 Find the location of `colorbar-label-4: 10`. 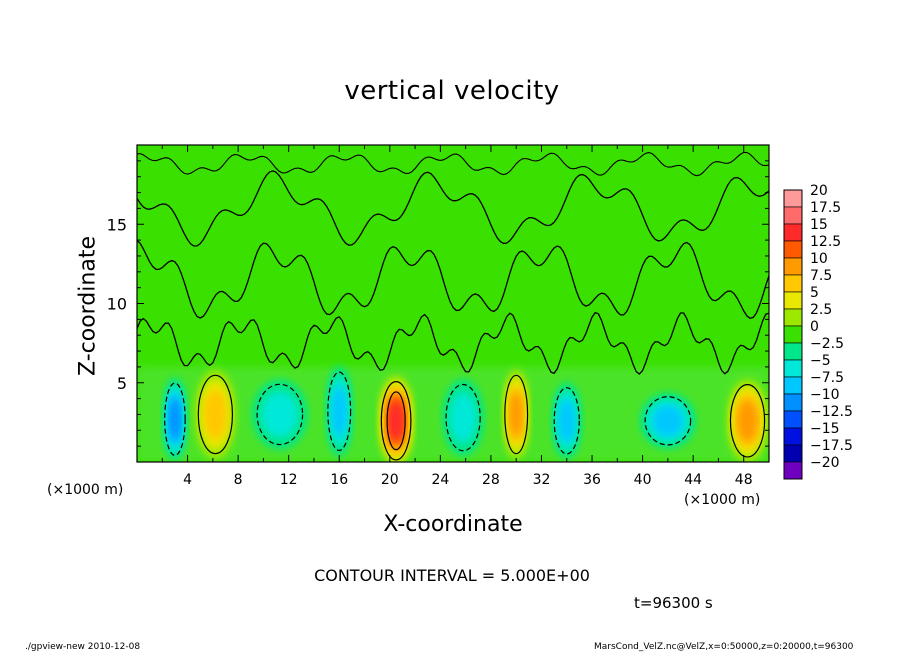

colorbar-label-4: 10 is located at coordinates (819, 259).